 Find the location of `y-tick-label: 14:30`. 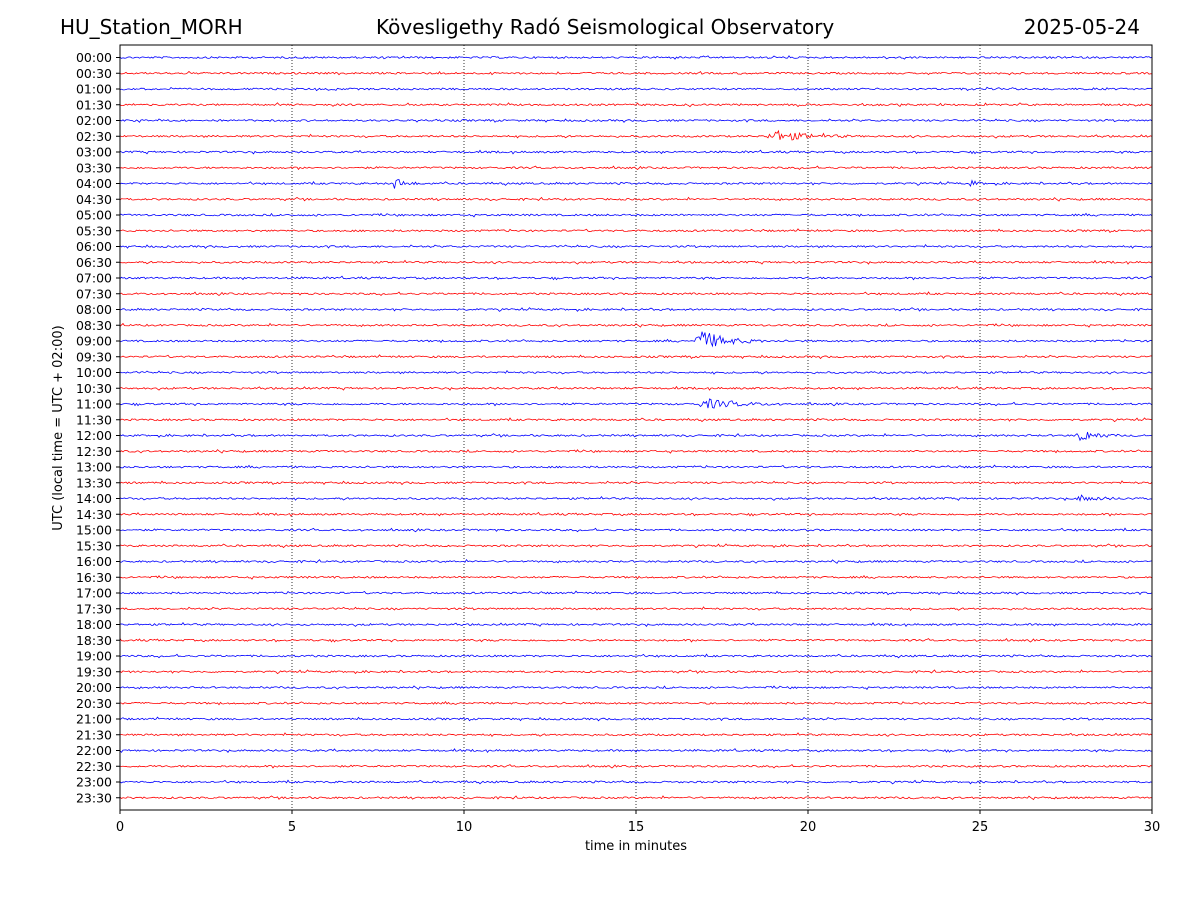

y-tick-label: 14:30 is located at coordinates (94, 514).